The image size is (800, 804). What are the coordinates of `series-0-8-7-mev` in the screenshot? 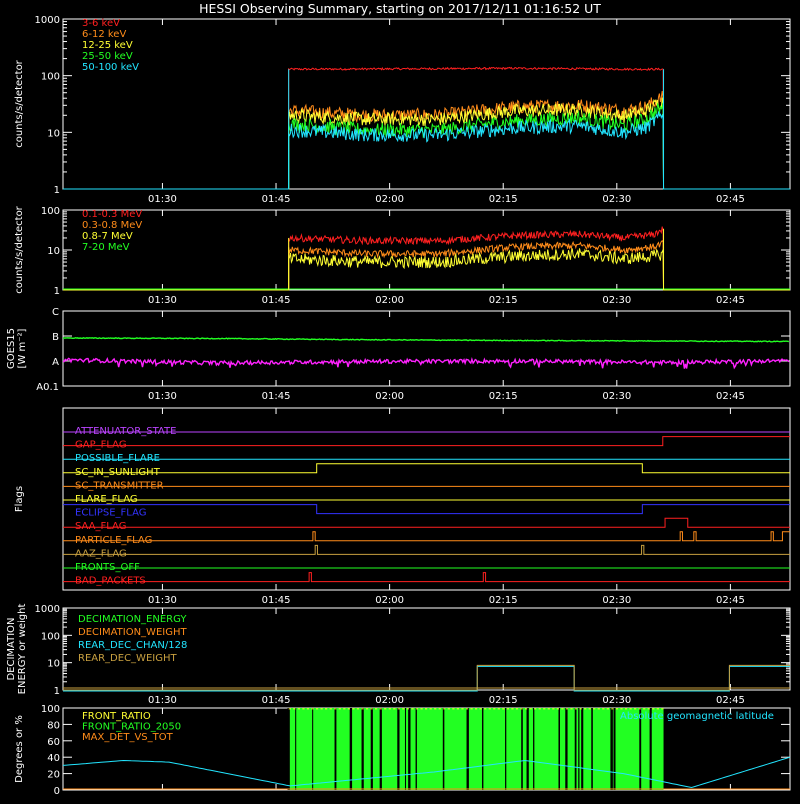 It's located at (426, 269).